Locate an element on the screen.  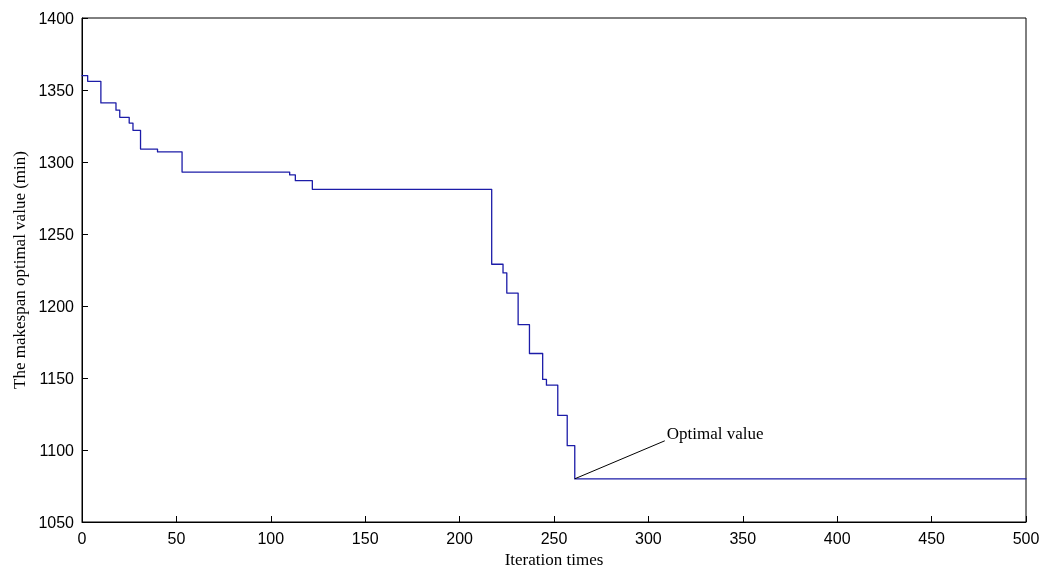
y-tick-label: 1400 is located at coordinates (56, 18).